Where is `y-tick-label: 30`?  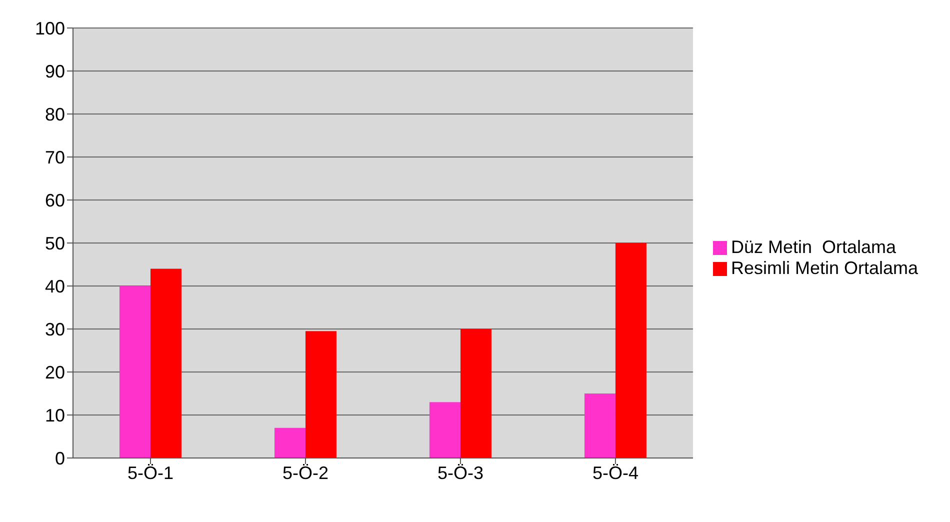
y-tick-label: 30 is located at coordinates (54, 329).